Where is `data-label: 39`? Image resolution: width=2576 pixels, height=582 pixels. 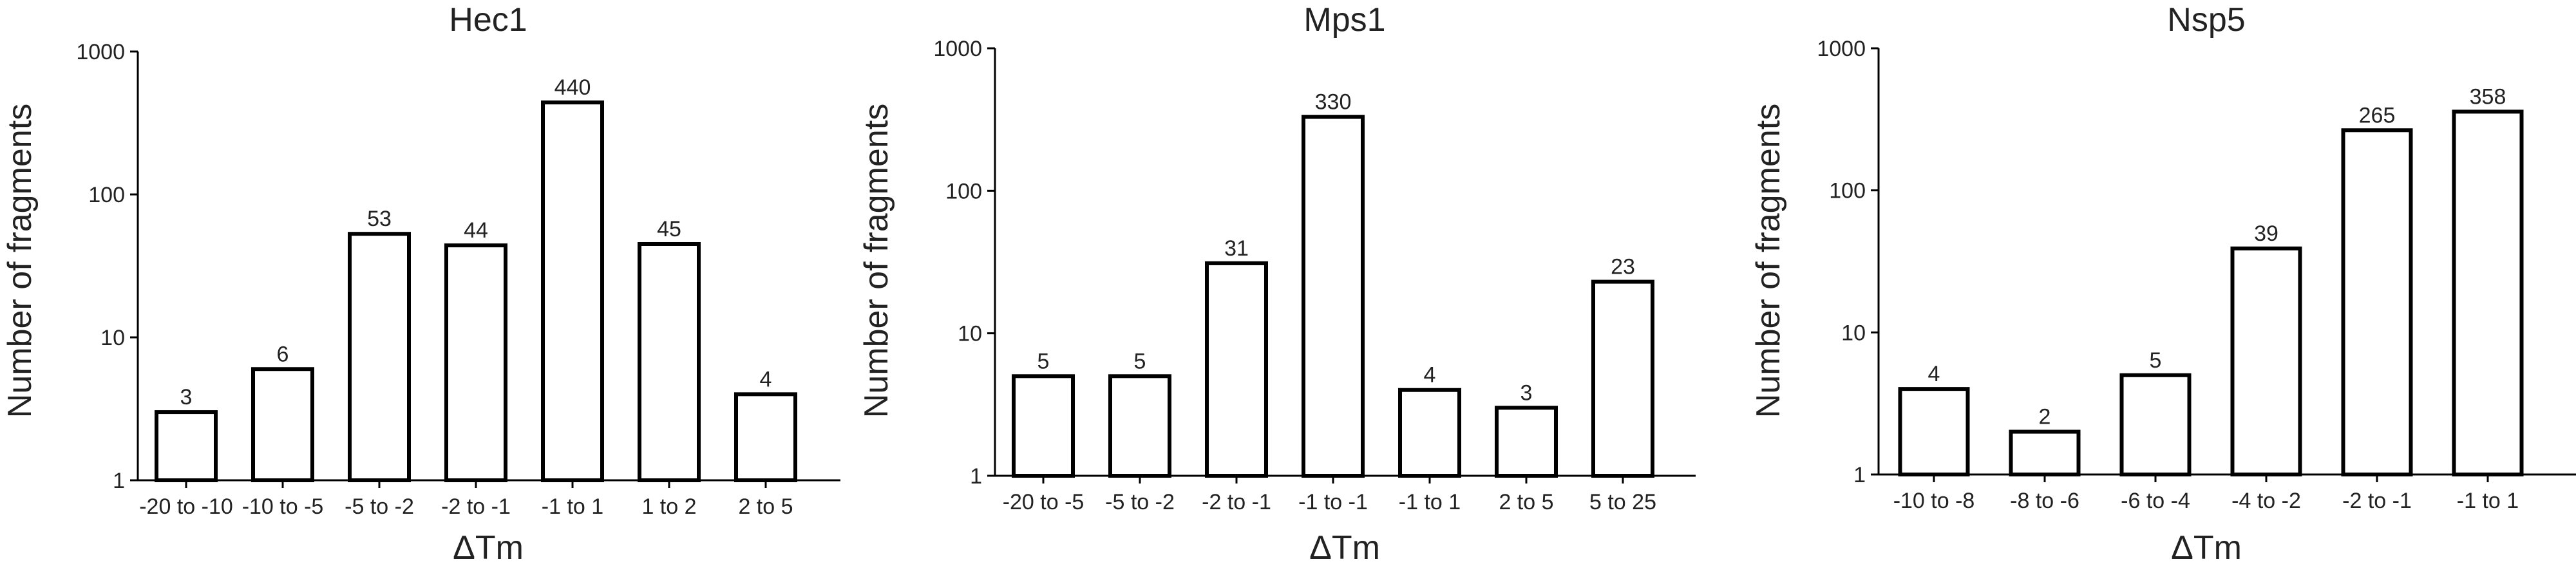
data-label: 39 is located at coordinates (2266, 233).